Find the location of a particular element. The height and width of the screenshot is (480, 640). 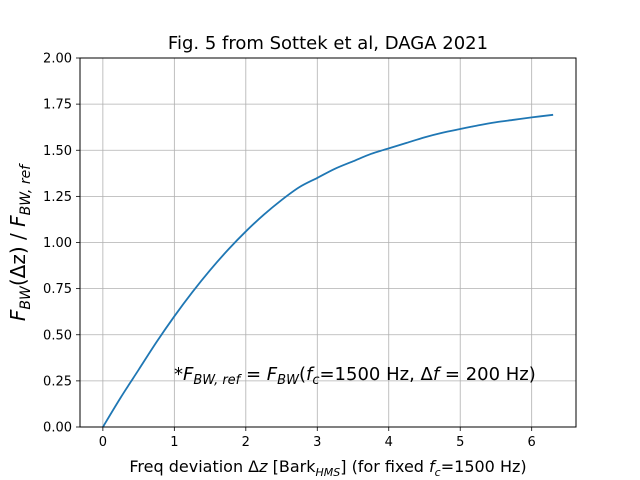

y-tick-label: 0.50 is located at coordinates (57, 335).